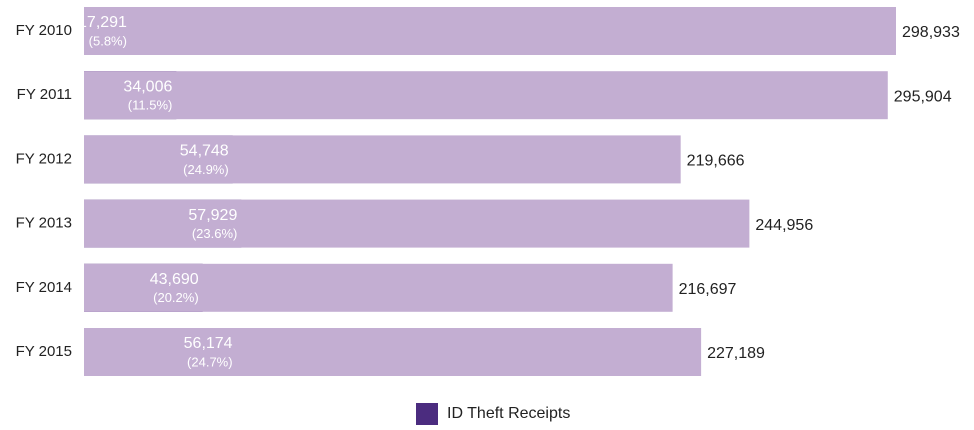 Image resolution: width=974 pixels, height=430 pixels. What do you see at coordinates (150, 105) in the screenshot?
I see `share-label: (11.5%)` at bounding box center [150, 105].